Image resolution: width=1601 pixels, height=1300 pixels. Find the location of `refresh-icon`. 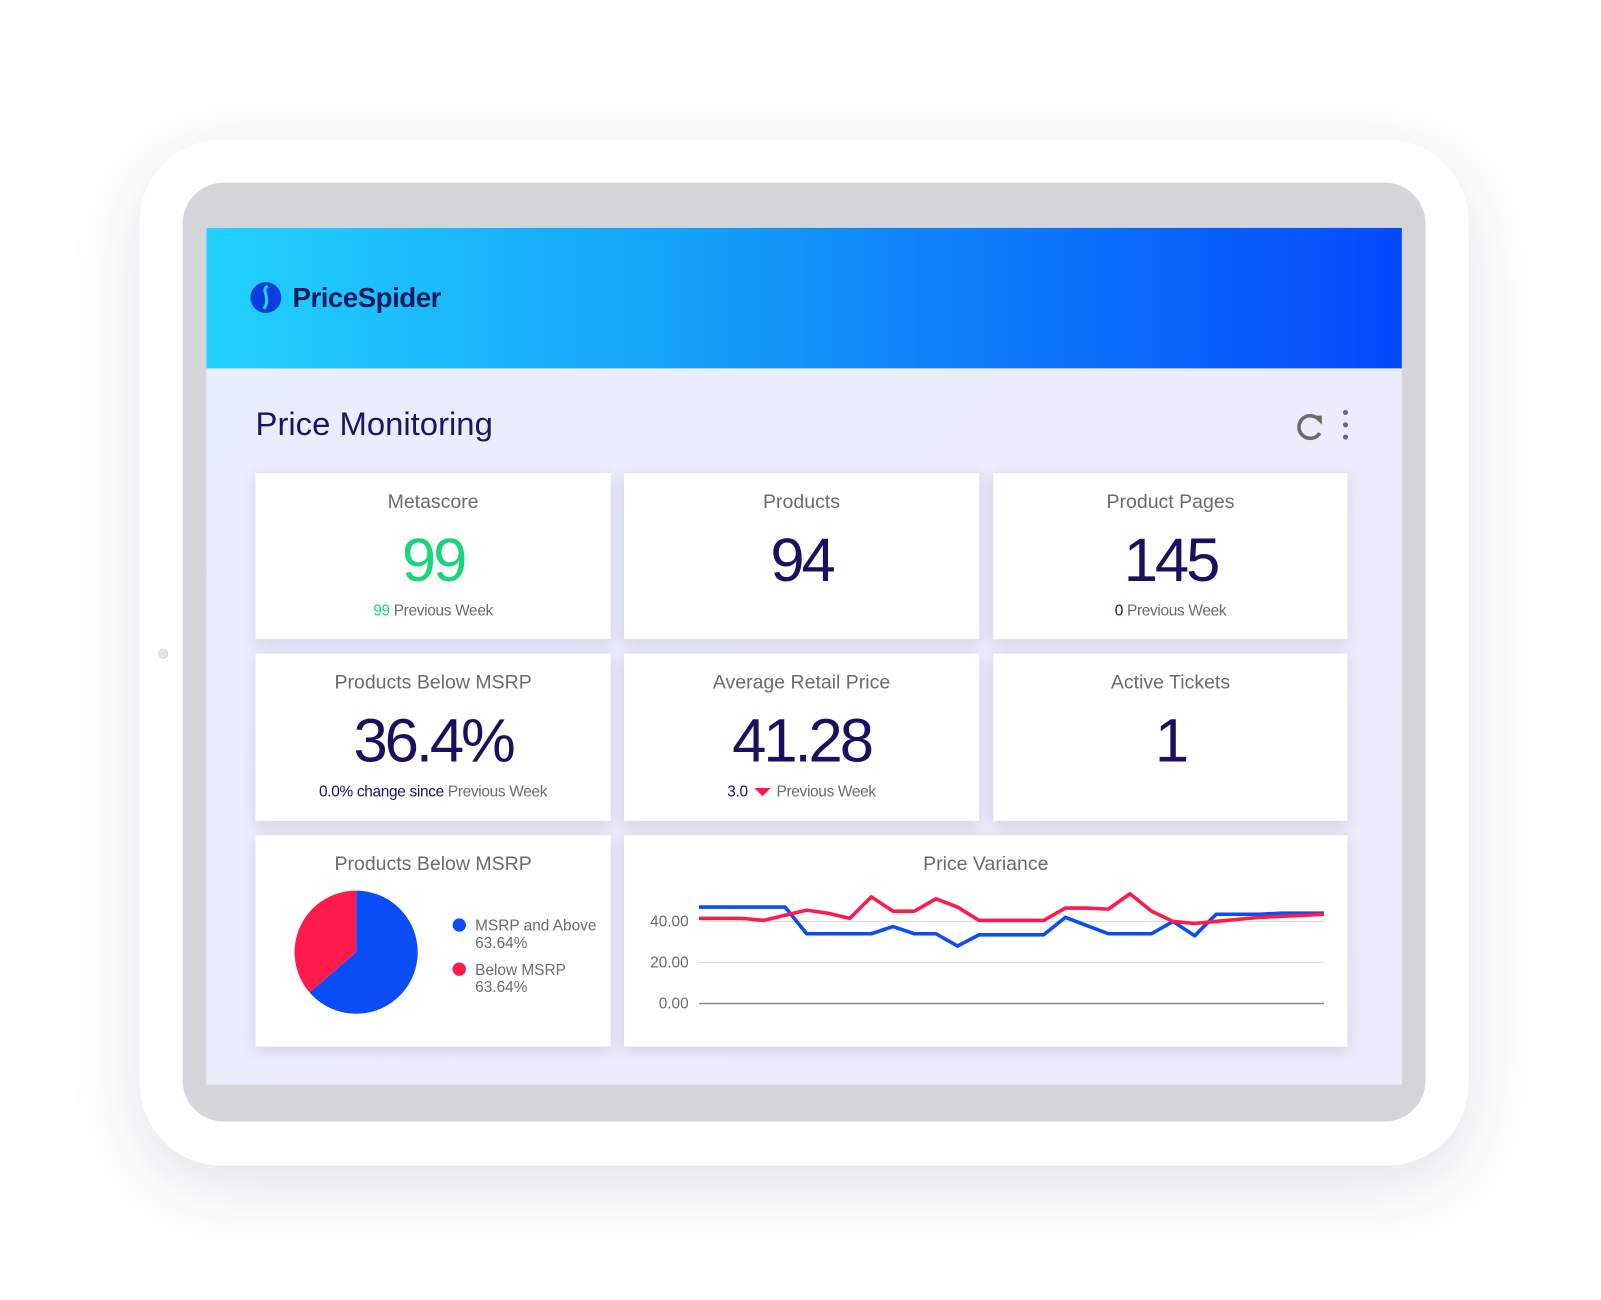

refresh-icon is located at coordinates (1309, 427).